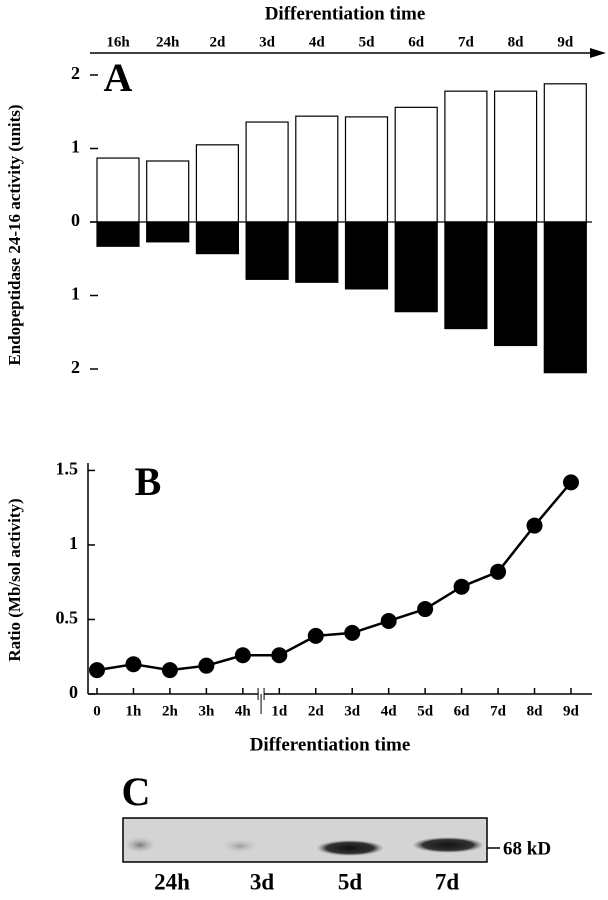 The width and height of the screenshot is (608, 900). I want to click on lane-label: 3d, so click(262, 881).